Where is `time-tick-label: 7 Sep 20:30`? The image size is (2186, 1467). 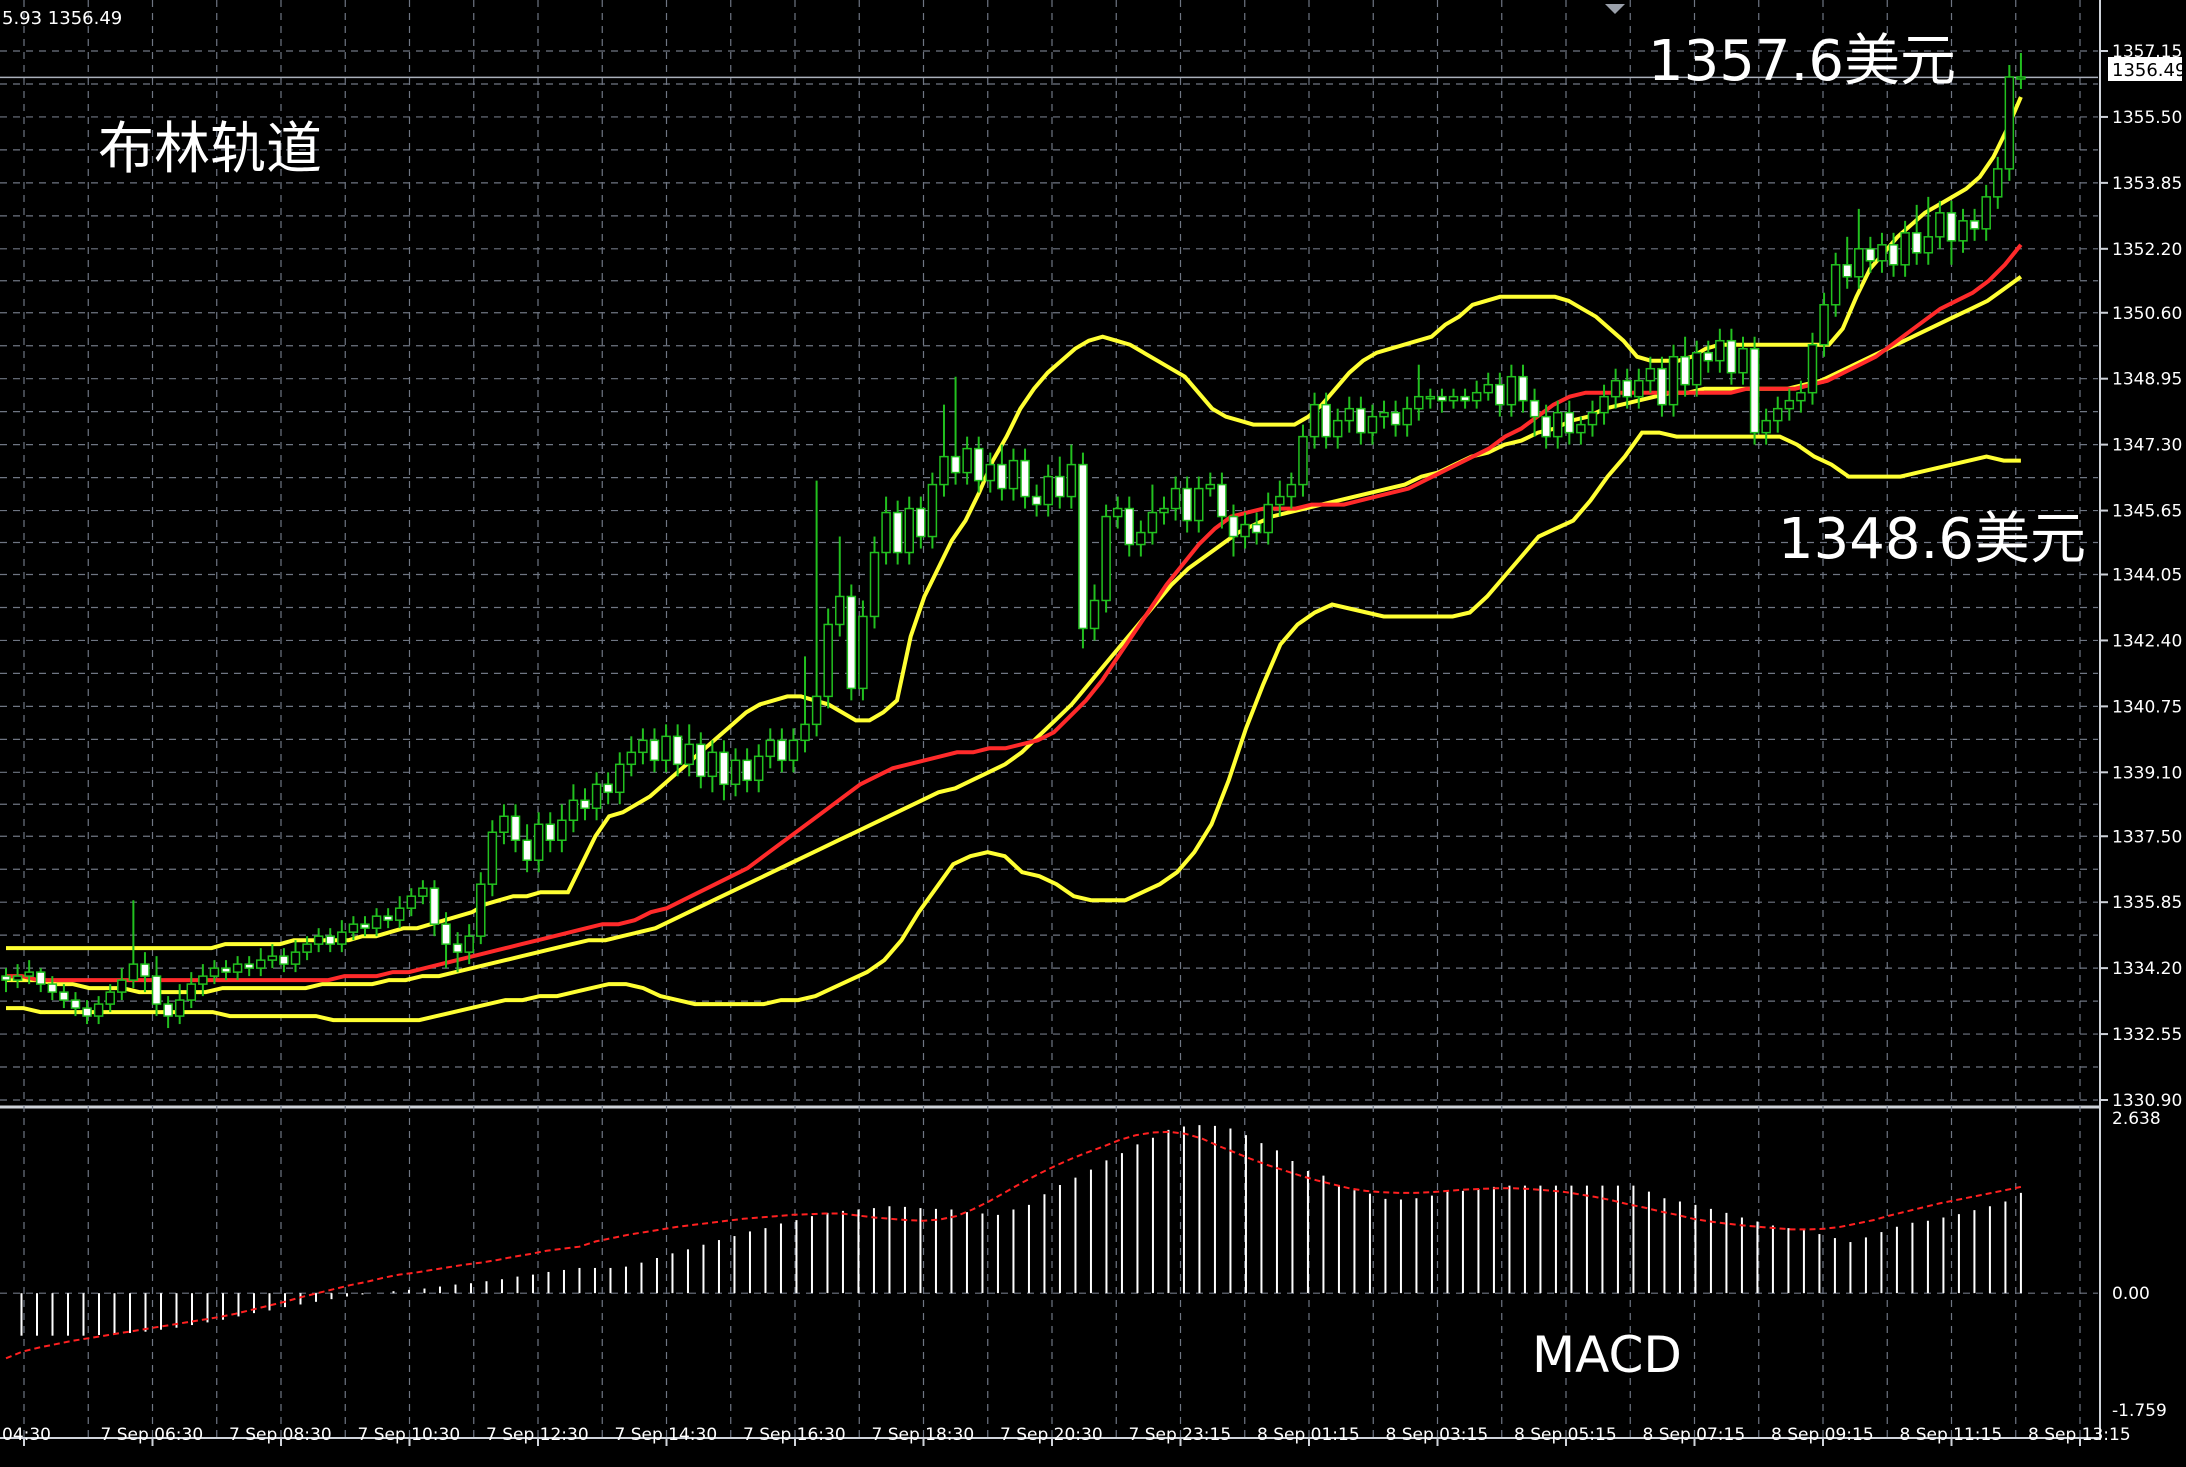 time-tick-label: 7 Sep 20:30 is located at coordinates (1051, 1435).